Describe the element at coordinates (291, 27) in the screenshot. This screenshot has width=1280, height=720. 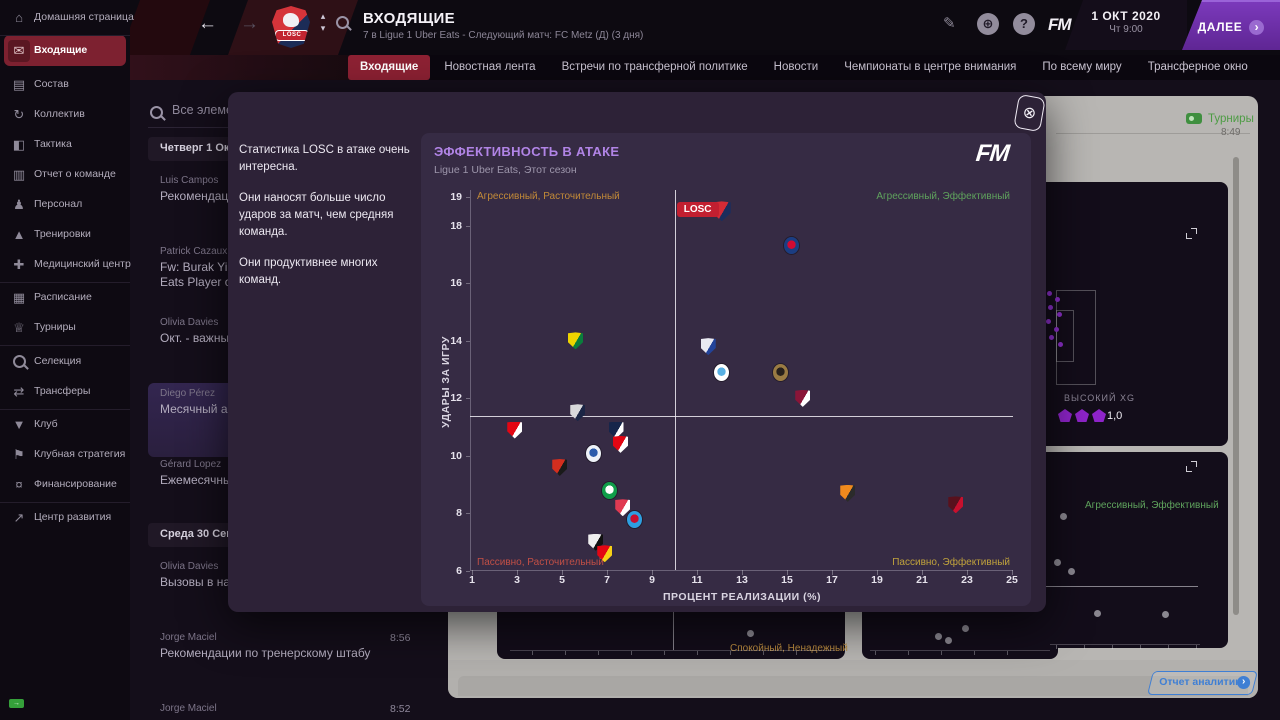
I see `club-badge-losc: LOSC` at that location.